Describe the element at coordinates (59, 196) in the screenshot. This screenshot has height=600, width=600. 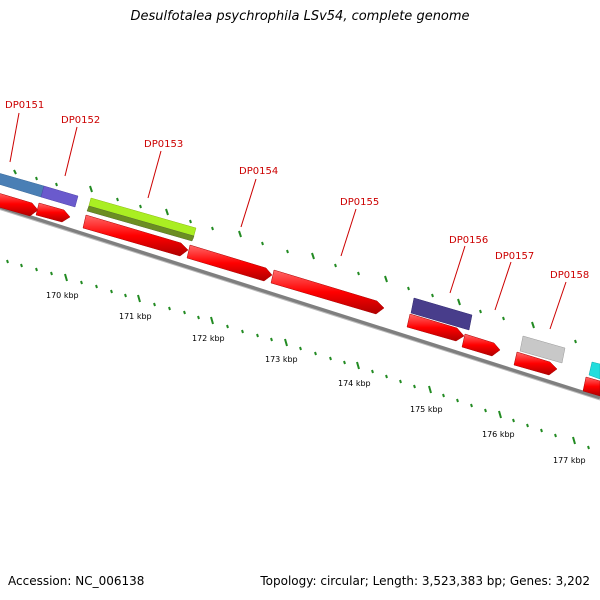
I see `feature-DP0152` at that location.